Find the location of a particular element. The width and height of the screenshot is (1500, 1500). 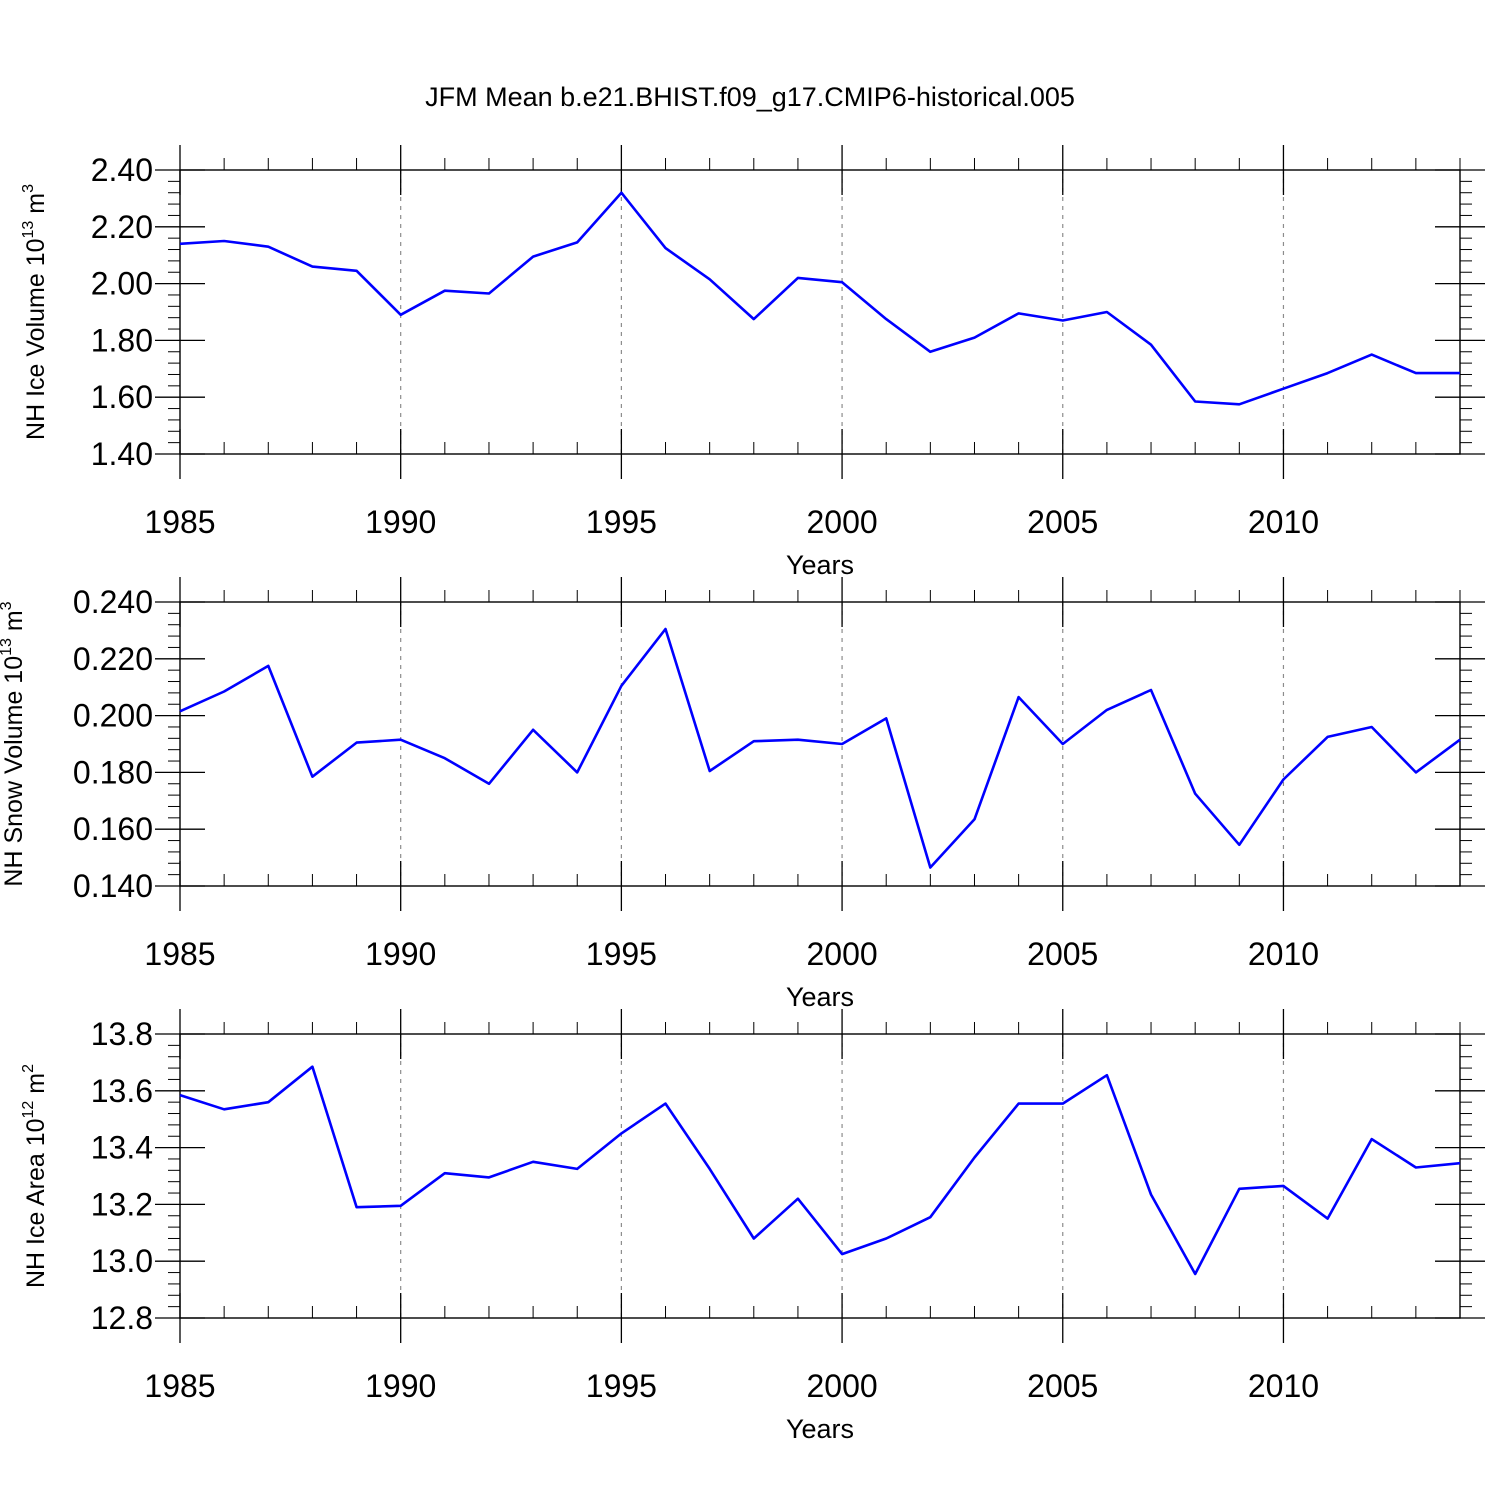

y-axis-title: NH Snow Volume 1013 m3 is located at coordinates (14, 743).